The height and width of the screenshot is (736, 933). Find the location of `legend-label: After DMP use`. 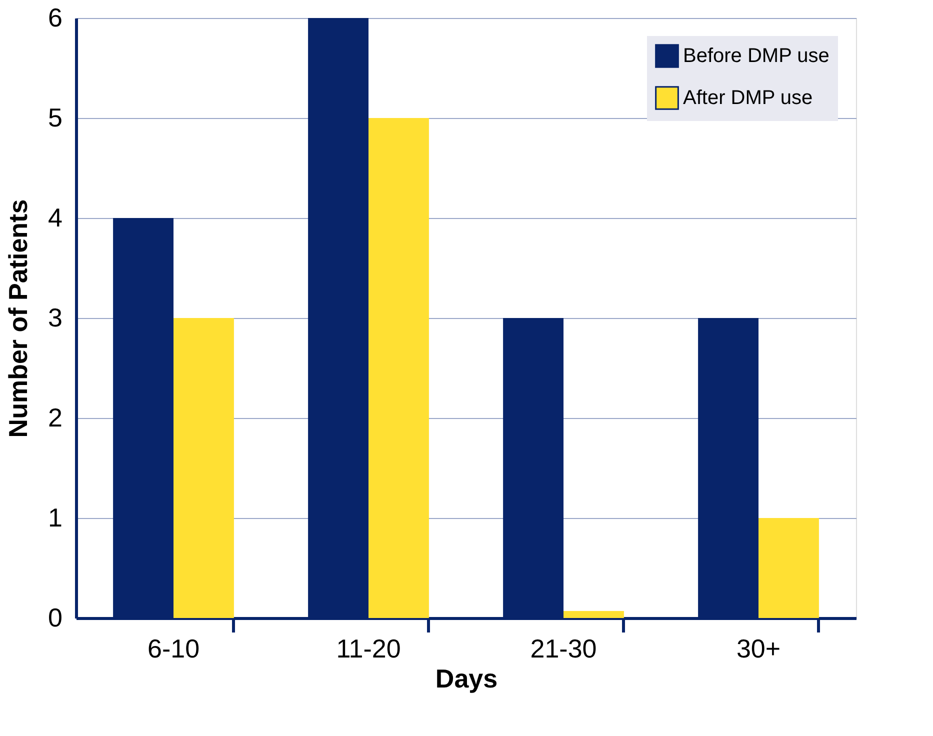

legend-label: After DMP use is located at coordinates (748, 98).